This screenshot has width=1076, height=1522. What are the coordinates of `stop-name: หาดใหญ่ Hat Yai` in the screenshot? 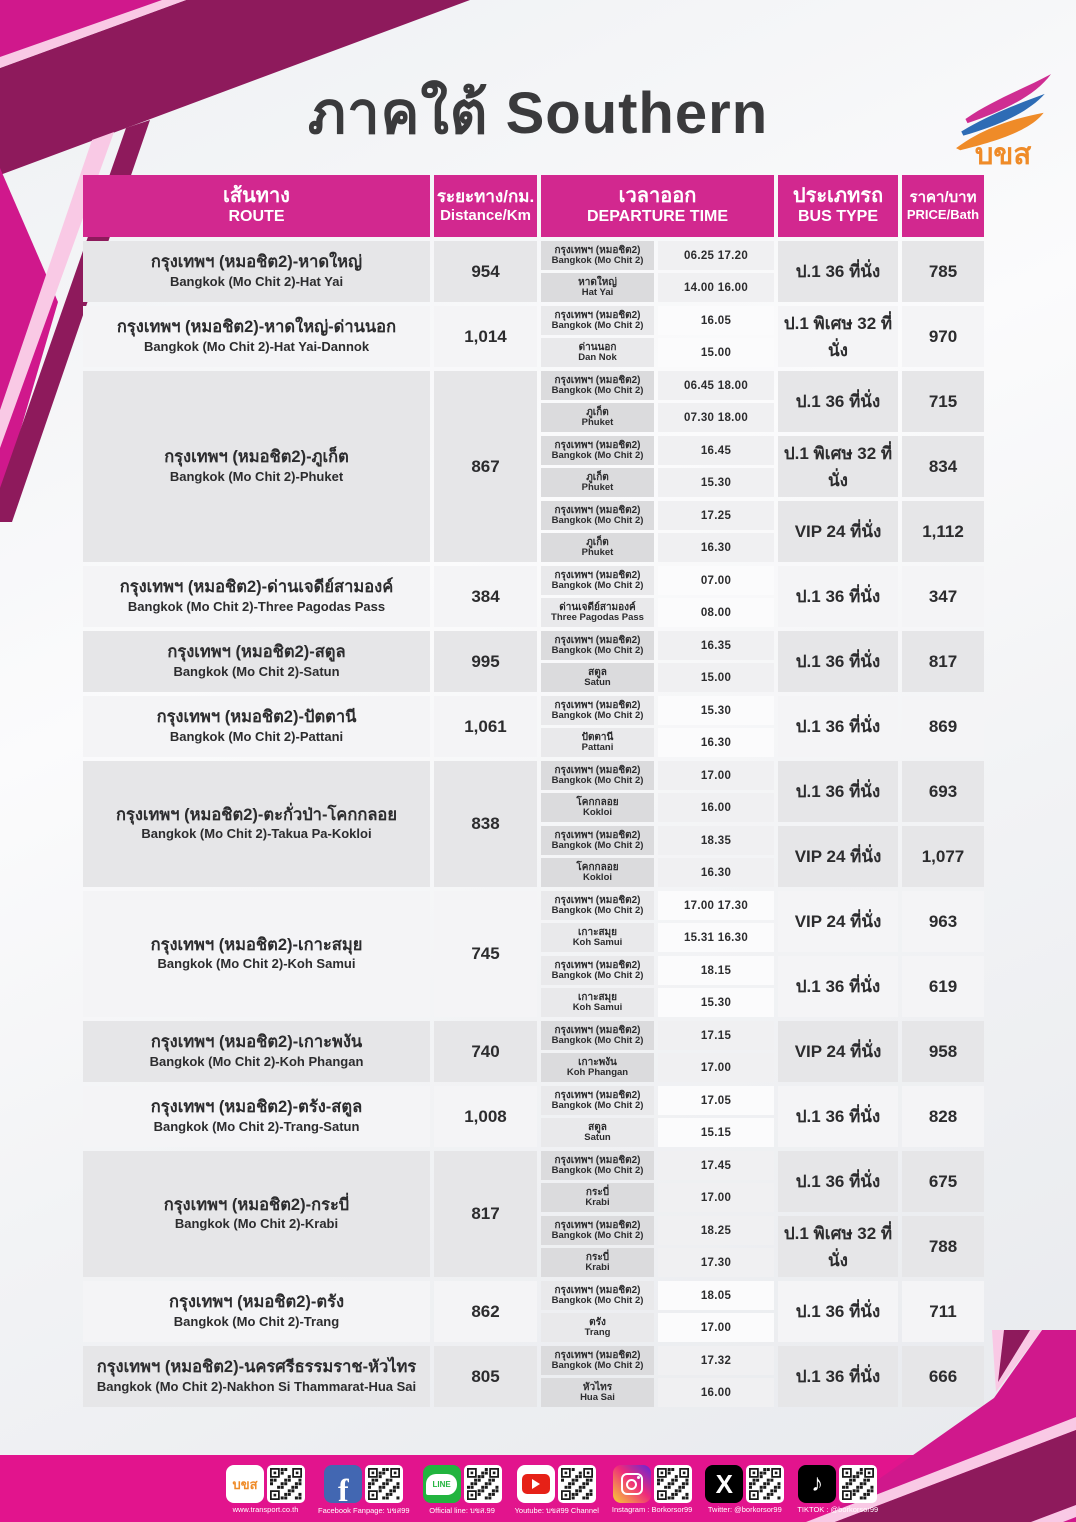 It's located at (597, 287).